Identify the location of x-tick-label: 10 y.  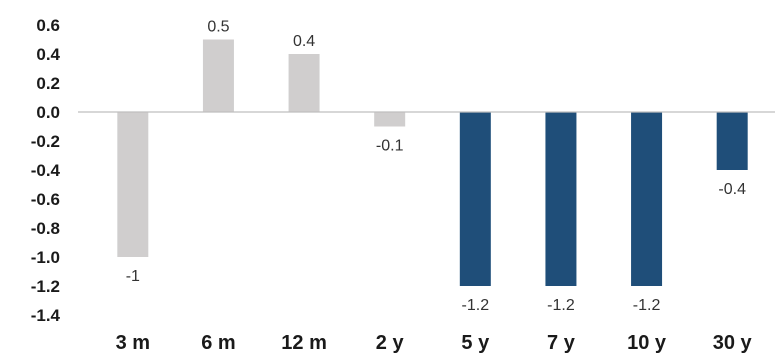
(647, 343).